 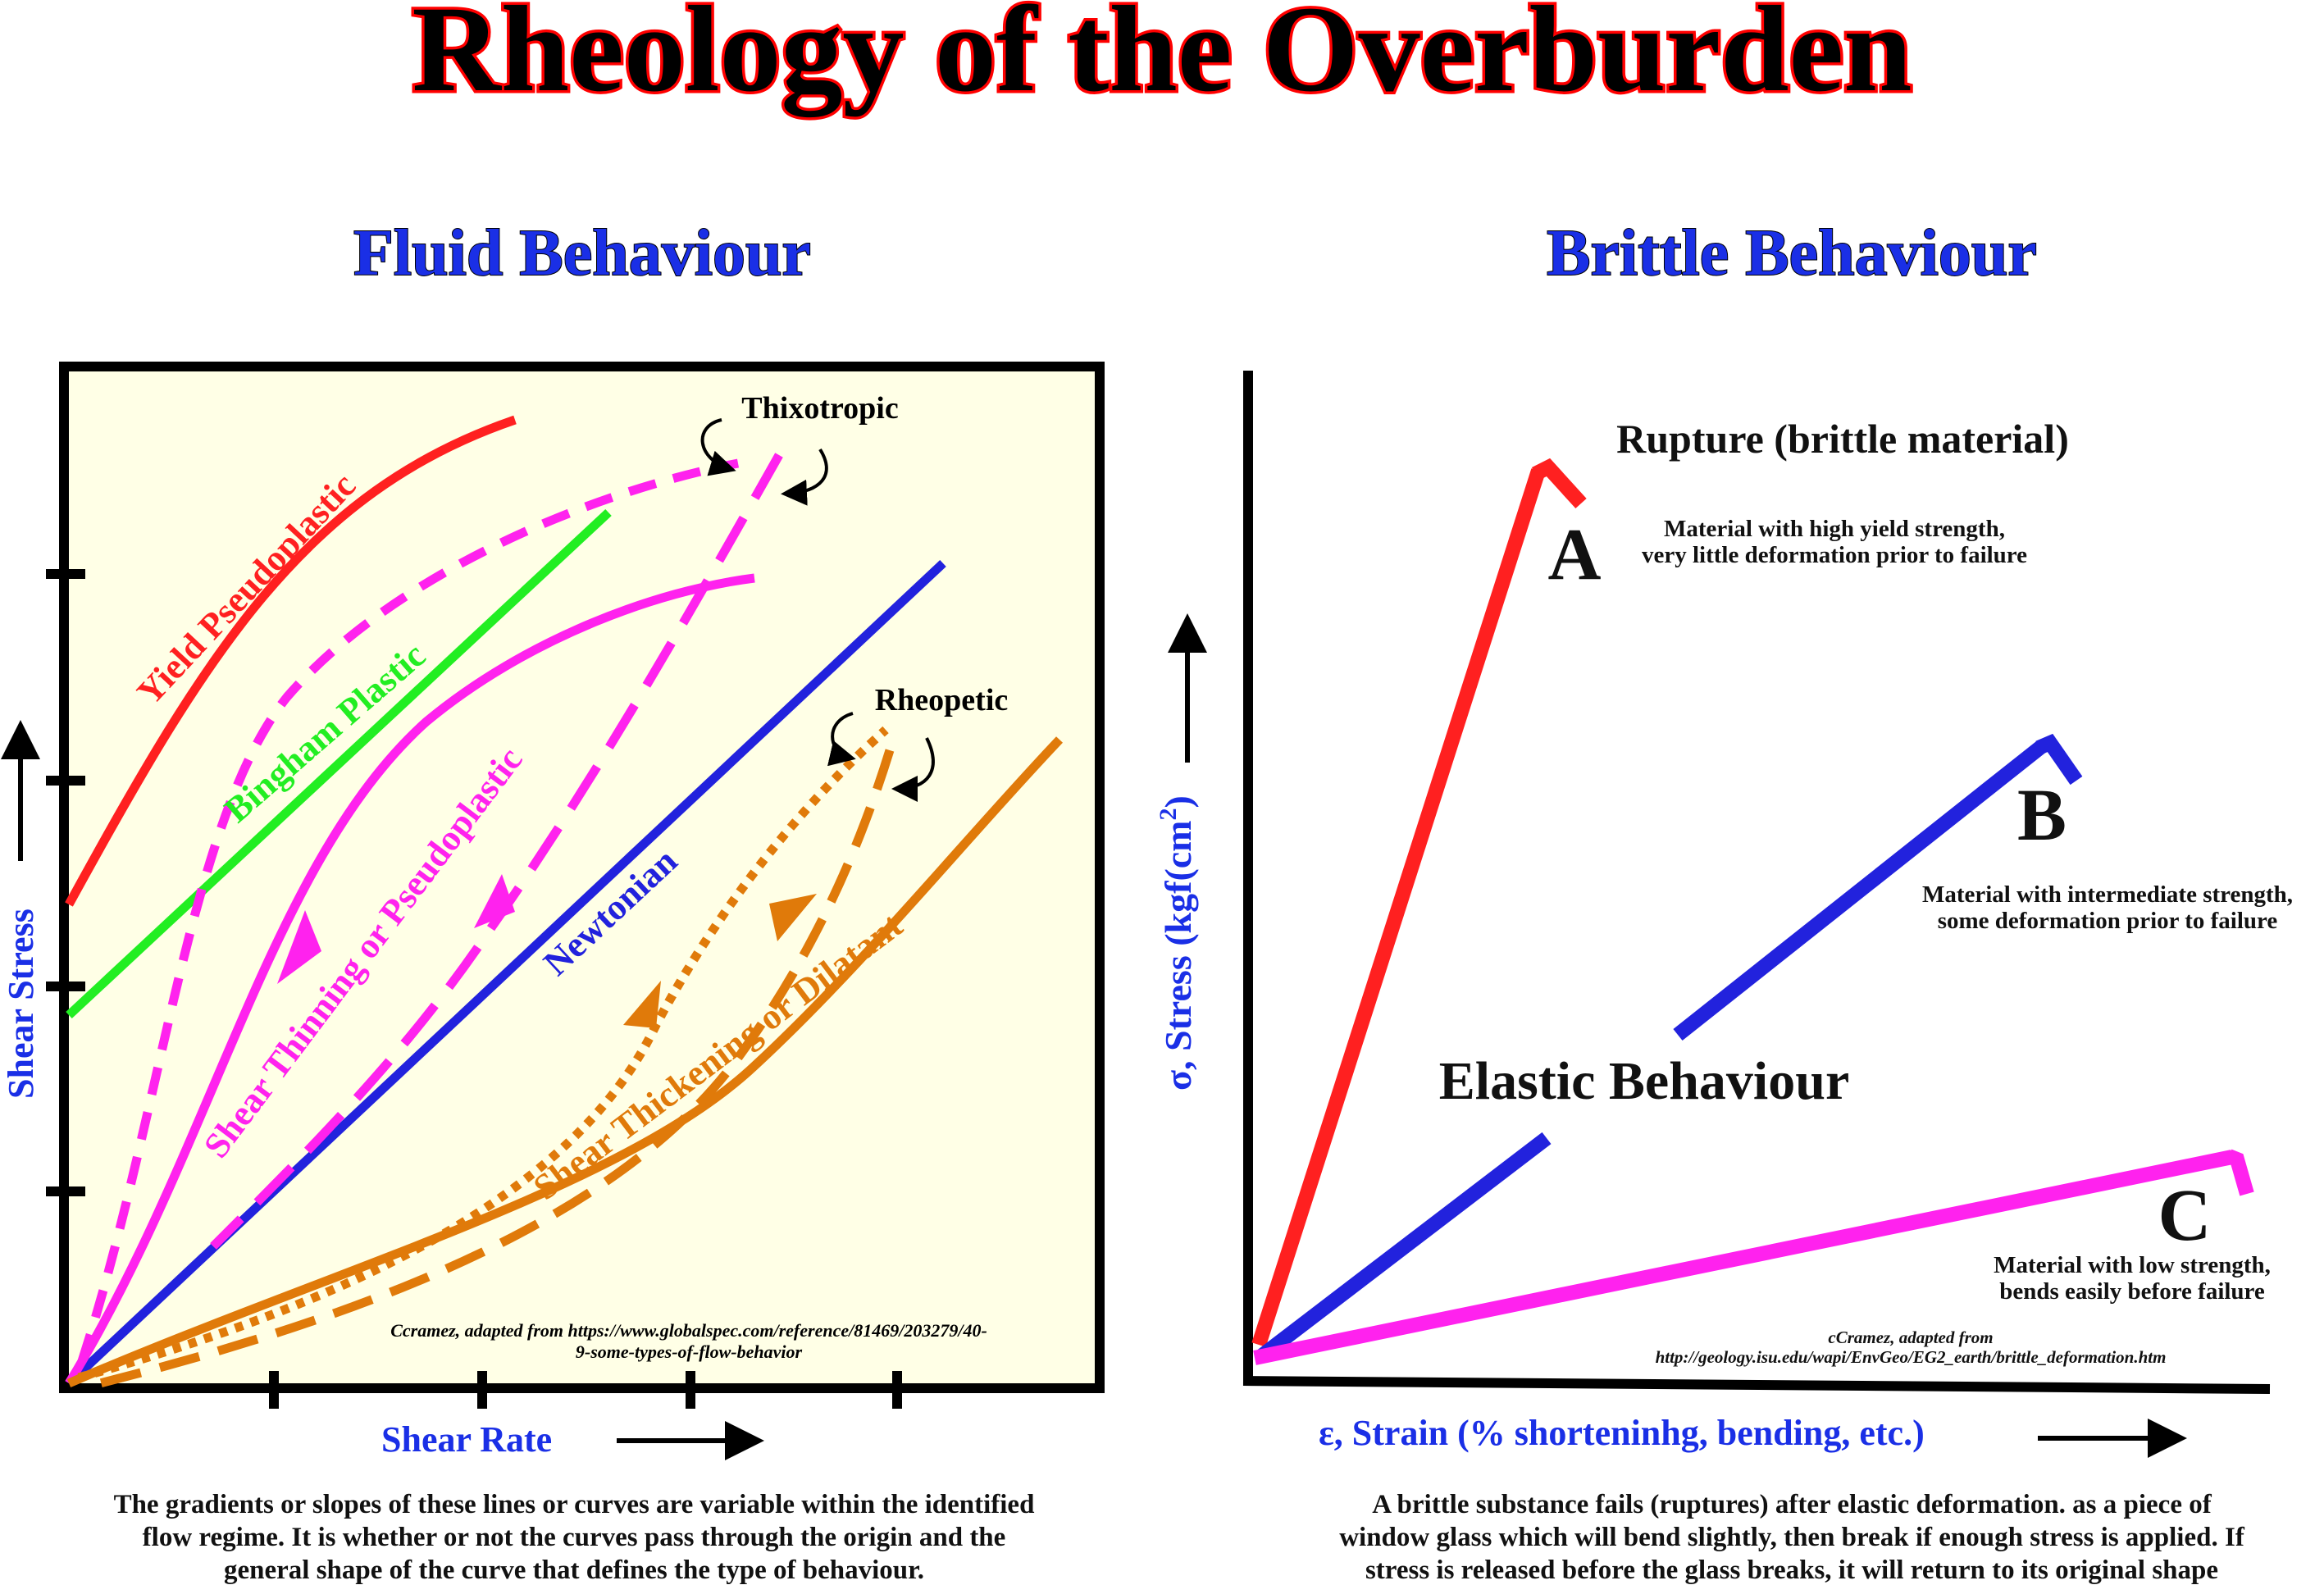 I want to click on material-c-line1: Material with low strength,, so click(x=2132, y=1265).